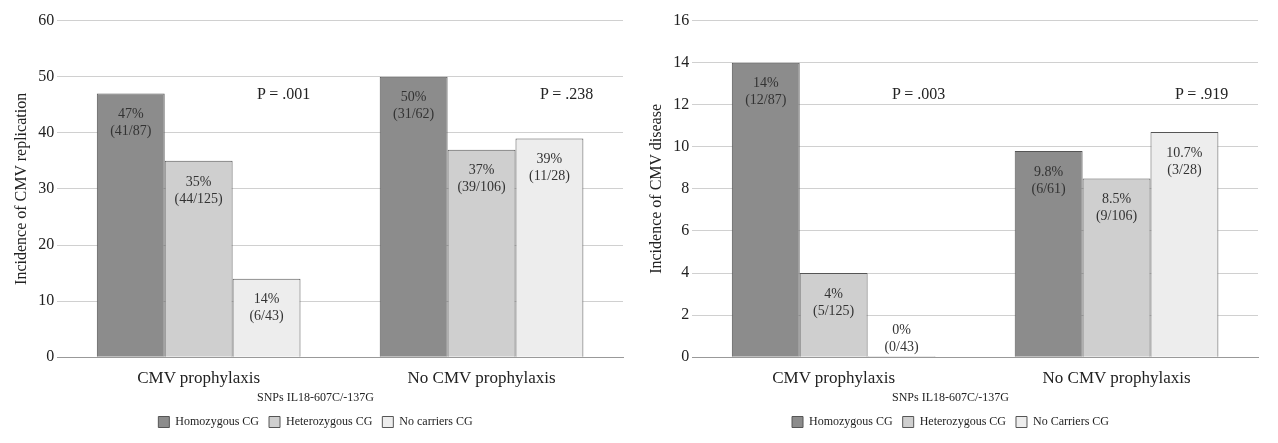 The image size is (1278, 443). Describe the element at coordinates (834, 302) in the screenshot. I see `data-label: 4% (5/125)` at that location.